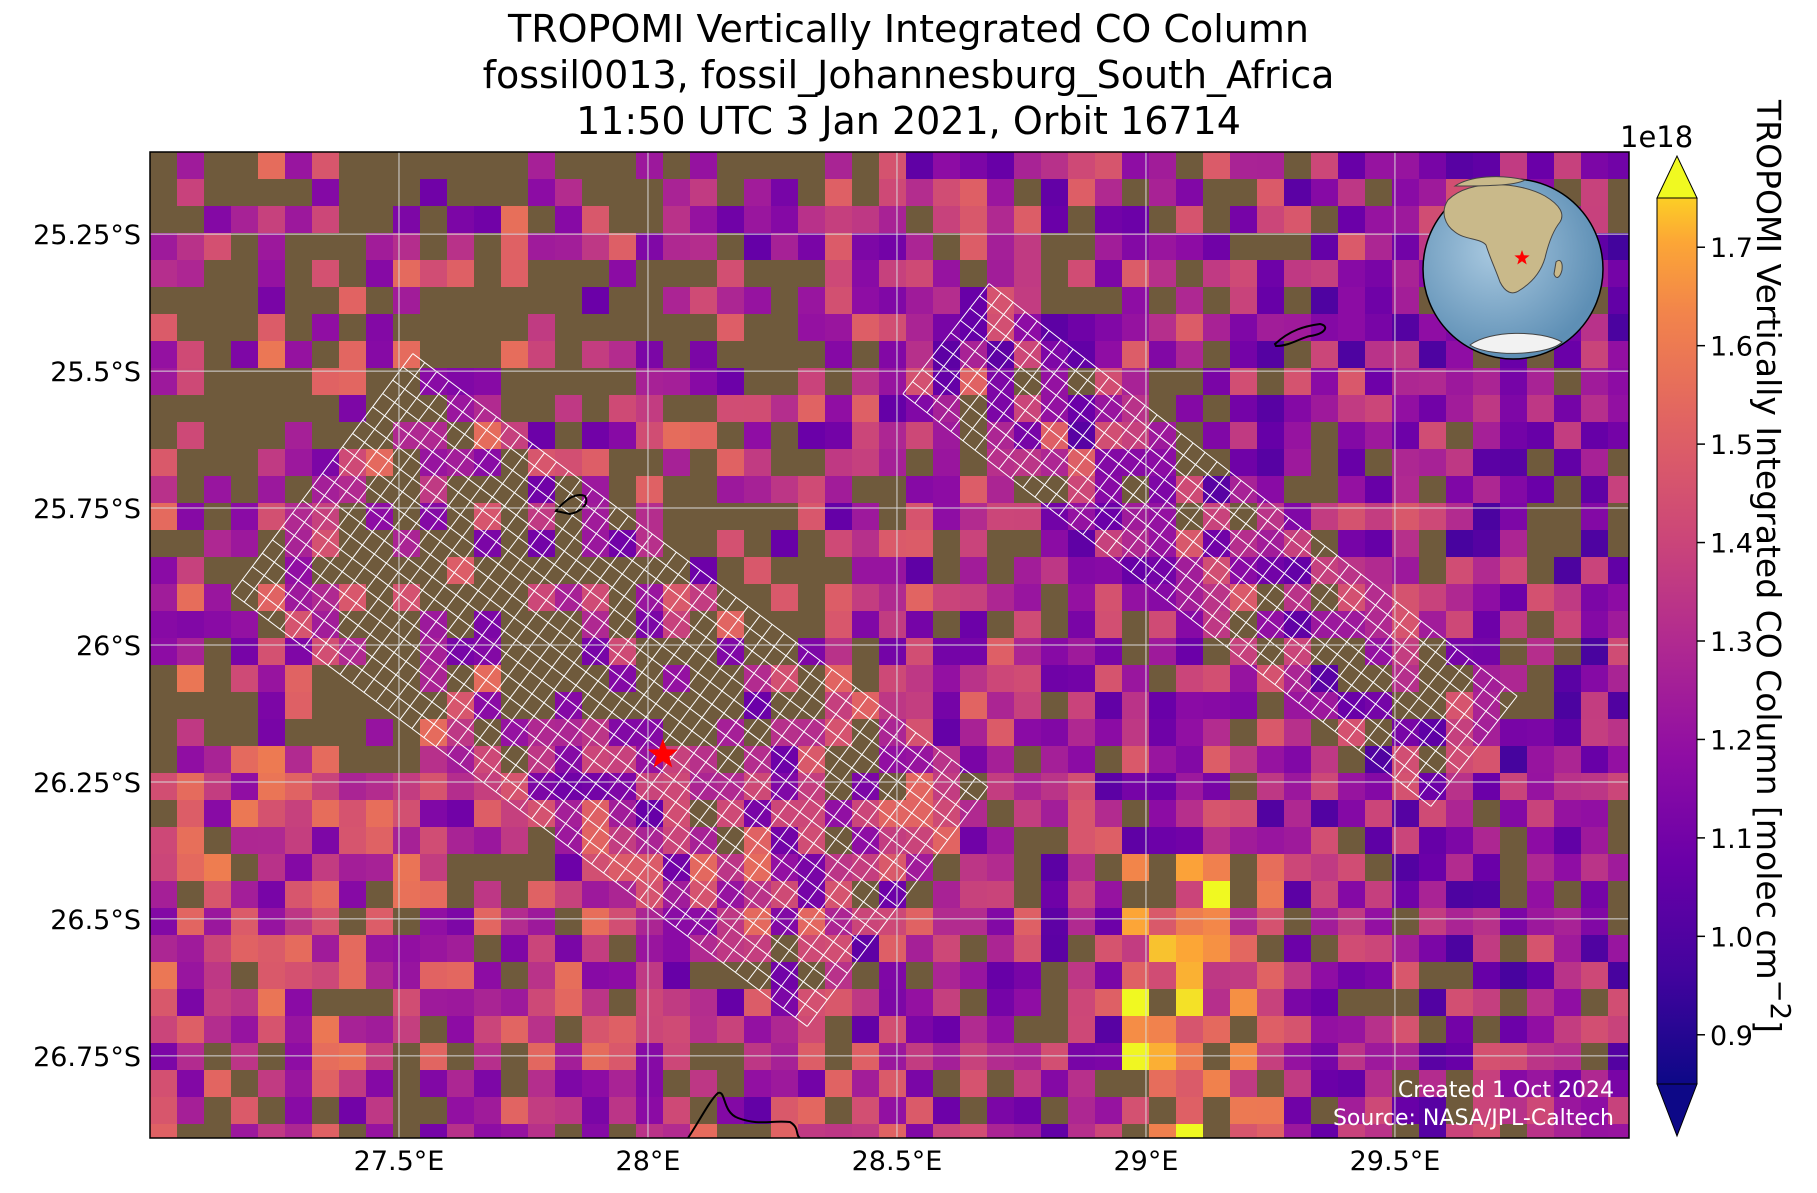  What do you see at coordinates (1395, 1161) in the screenshot?
I see `x-tick-label: 29.5°E` at bounding box center [1395, 1161].